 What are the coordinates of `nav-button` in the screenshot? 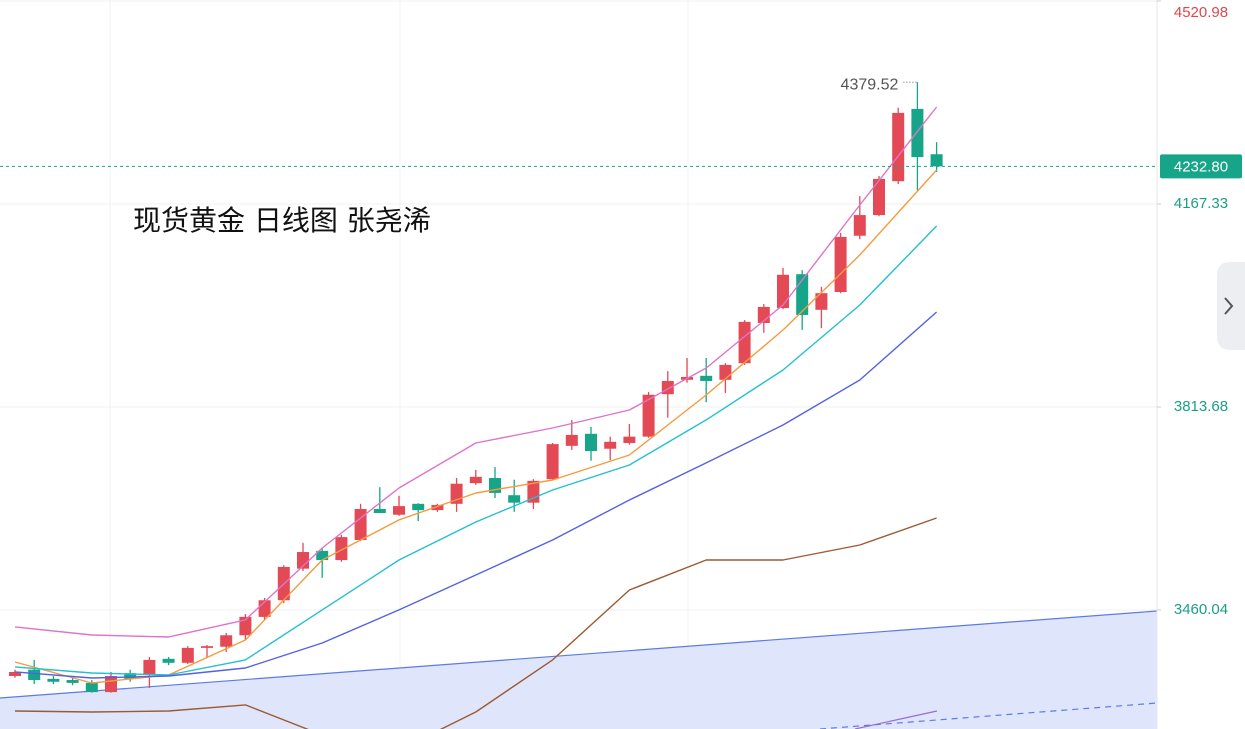 It's located at (1231, 306).